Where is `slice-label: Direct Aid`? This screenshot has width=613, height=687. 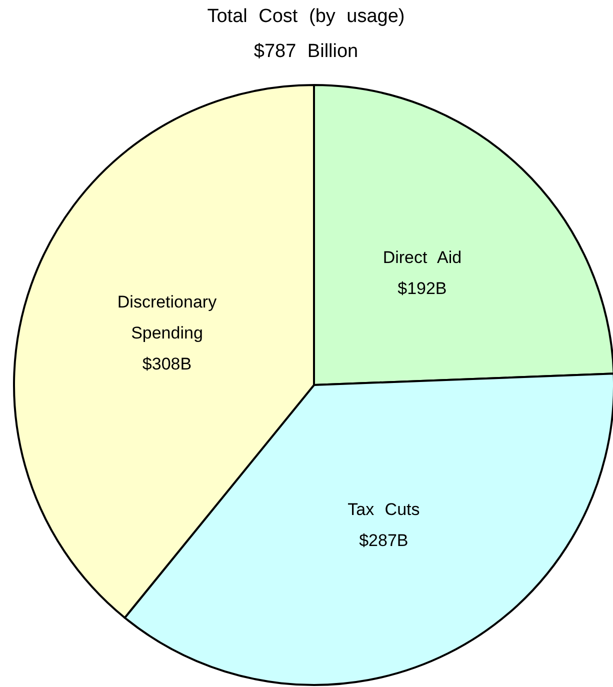
slice-label: Direct Aid is located at coordinates (422, 258).